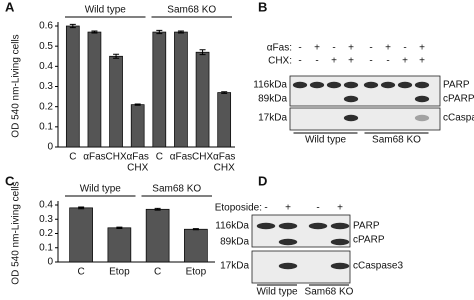 This screenshot has width=474, height=300. What do you see at coordinates (46, 66) in the screenshot?
I see `y-tick-label: 0.4` at bounding box center [46, 66].